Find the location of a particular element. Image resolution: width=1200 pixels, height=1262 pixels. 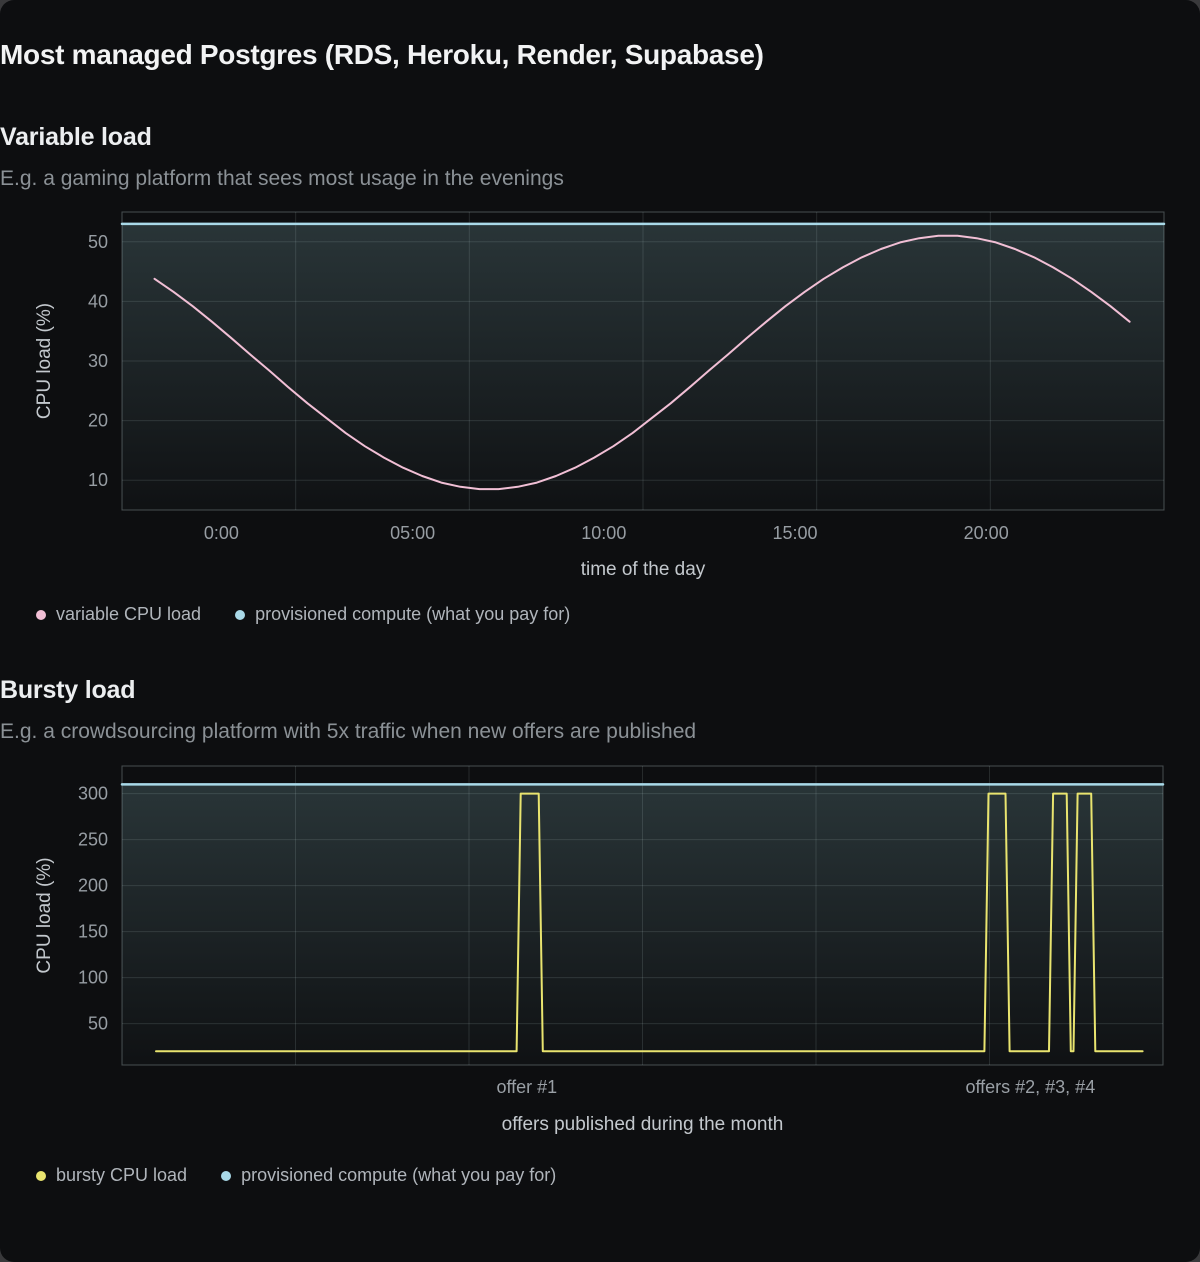

y-tick-label: 10 is located at coordinates (98, 480).